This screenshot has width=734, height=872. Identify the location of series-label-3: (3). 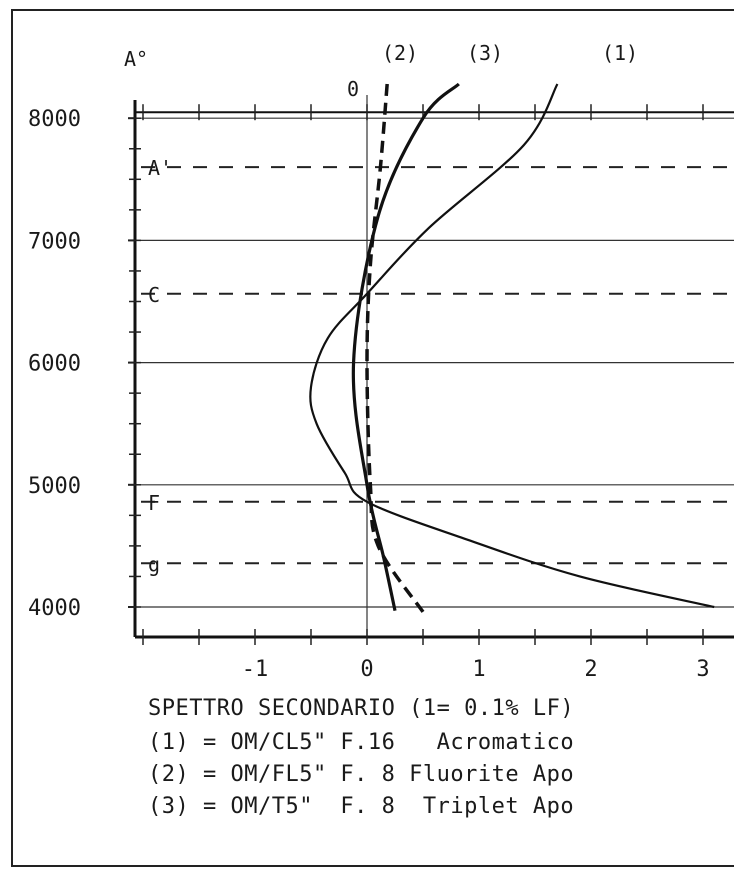
(485, 53).